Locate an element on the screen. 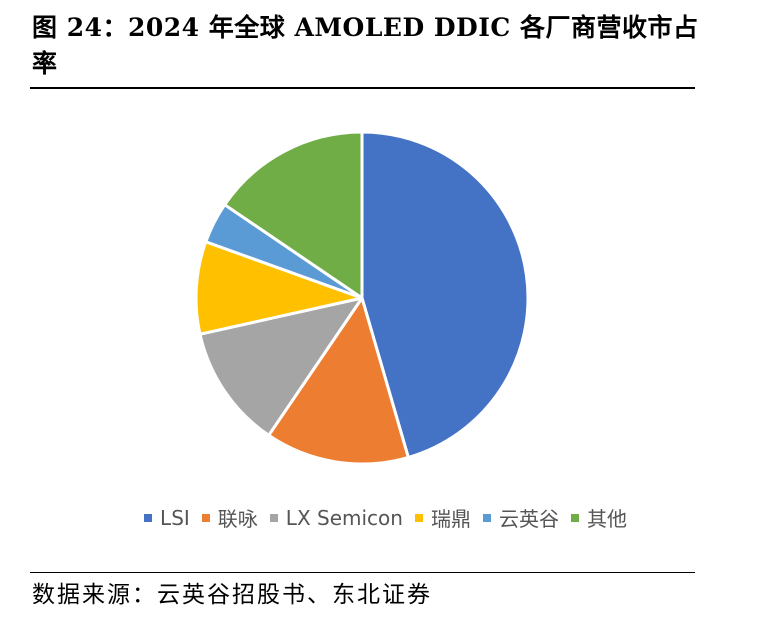 The width and height of the screenshot is (771, 633). legend-item: LX Semicon is located at coordinates (336, 517).